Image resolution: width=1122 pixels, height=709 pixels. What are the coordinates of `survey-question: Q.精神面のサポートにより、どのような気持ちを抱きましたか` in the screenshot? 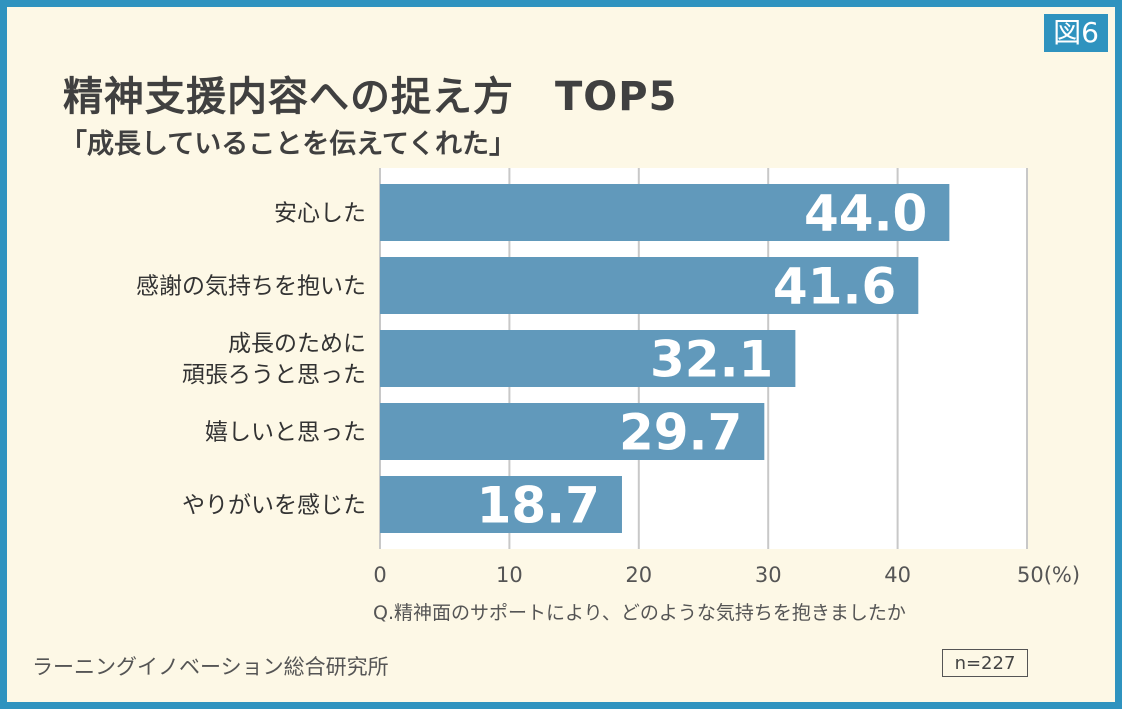 It's located at (639, 613).